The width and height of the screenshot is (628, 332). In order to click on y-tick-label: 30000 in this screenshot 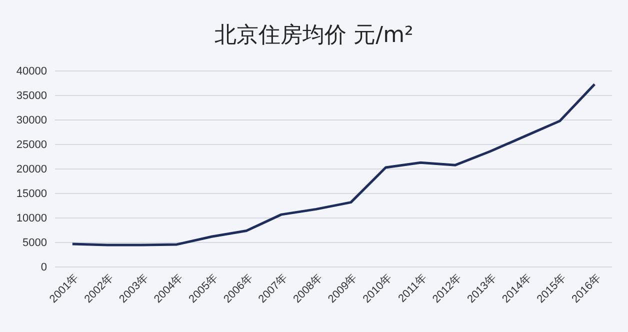, I will do `click(31, 120)`.